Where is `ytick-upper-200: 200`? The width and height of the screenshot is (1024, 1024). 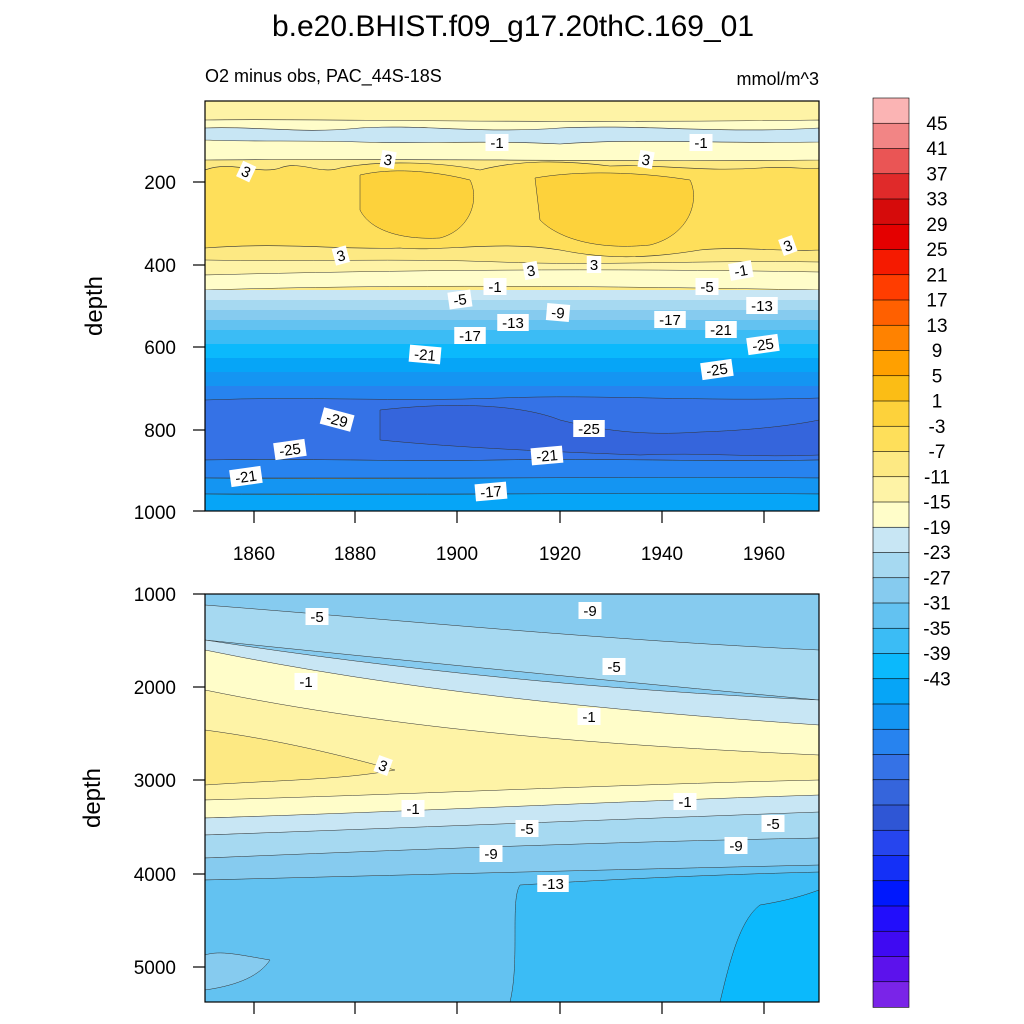
ytick-upper-200: 200 is located at coordinates (160, 183).